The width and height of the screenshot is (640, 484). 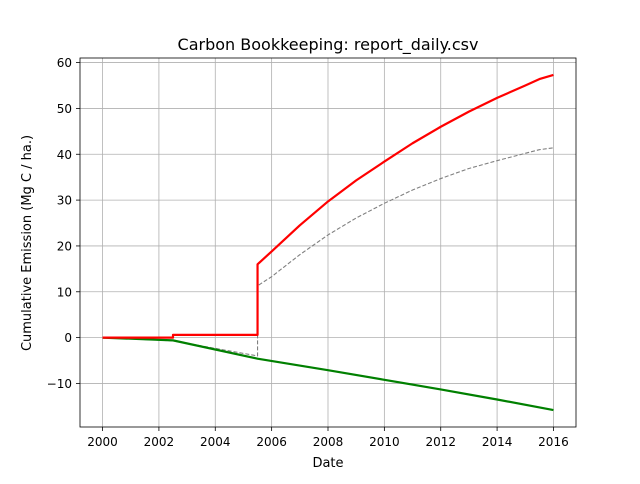 I want to click on x-tick-label: 2008, so click(x=328, y=442).